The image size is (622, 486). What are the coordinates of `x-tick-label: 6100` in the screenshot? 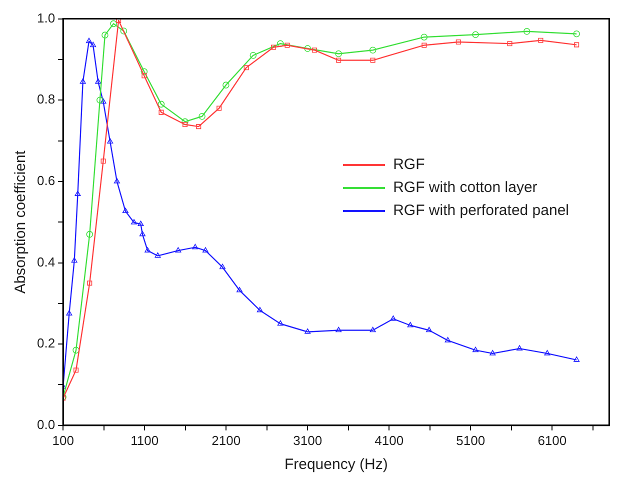 It's located at (552, 440).